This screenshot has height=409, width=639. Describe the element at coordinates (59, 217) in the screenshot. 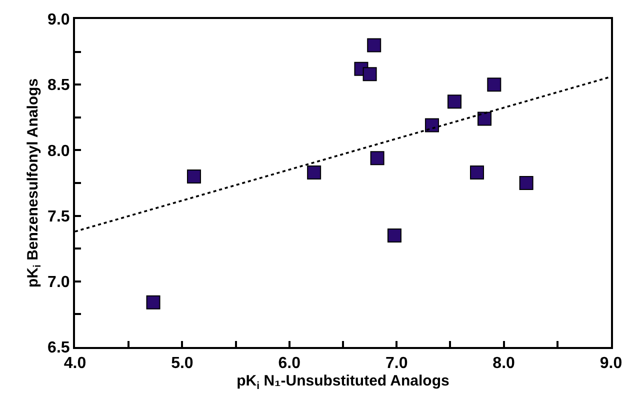

I see `y-tick-label: 7.5` at that location.